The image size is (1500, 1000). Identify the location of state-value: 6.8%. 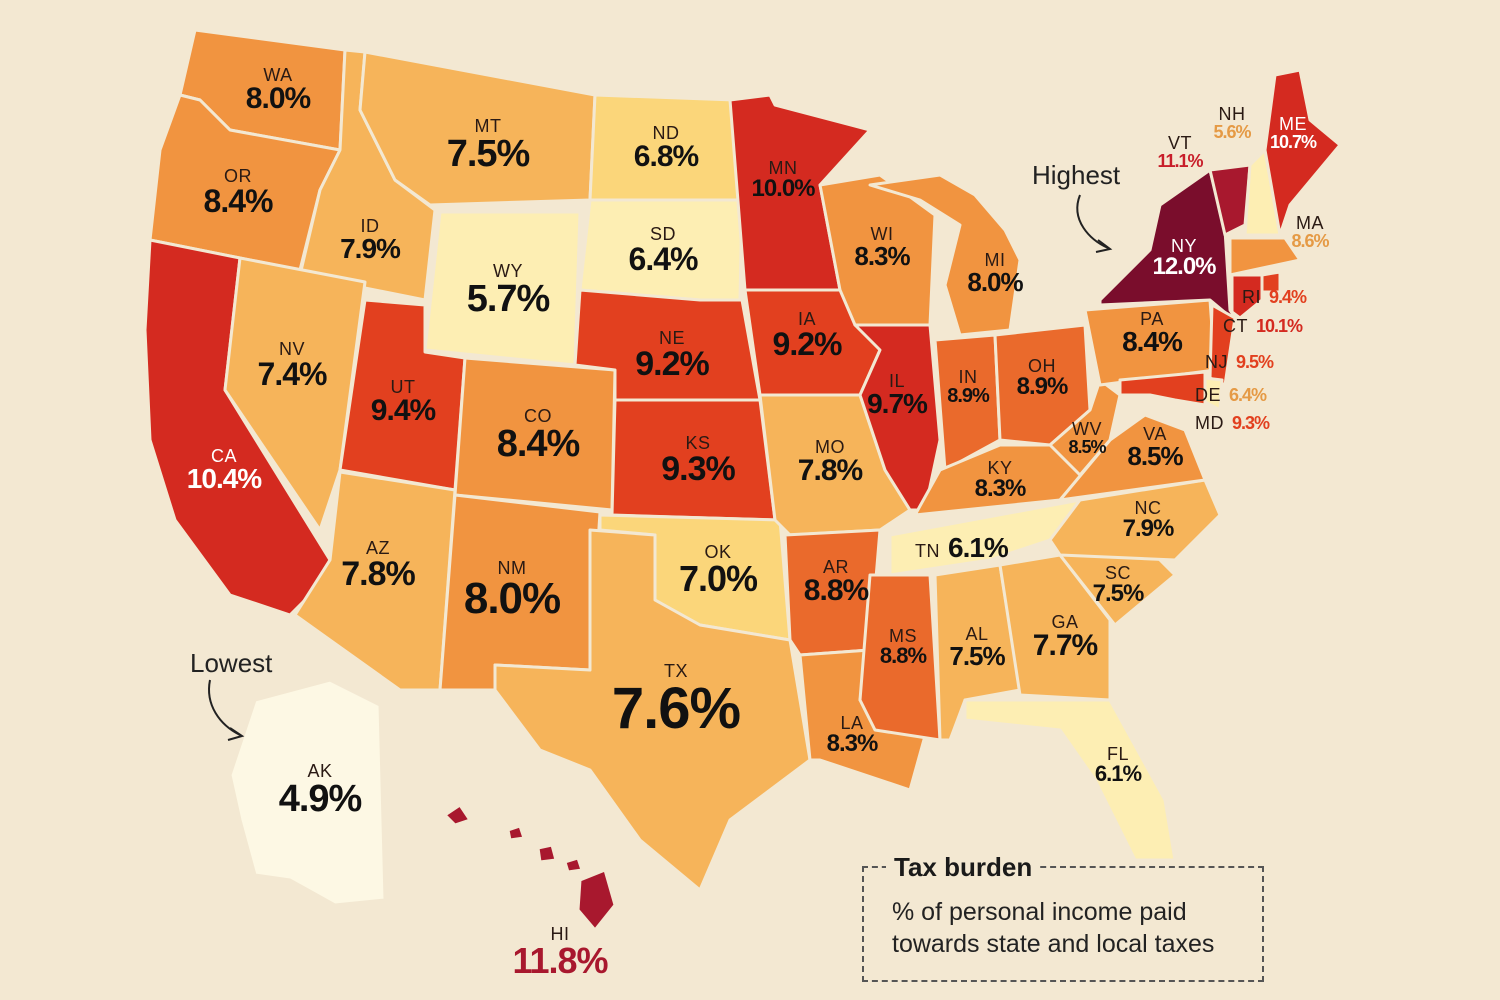
(666, 156).